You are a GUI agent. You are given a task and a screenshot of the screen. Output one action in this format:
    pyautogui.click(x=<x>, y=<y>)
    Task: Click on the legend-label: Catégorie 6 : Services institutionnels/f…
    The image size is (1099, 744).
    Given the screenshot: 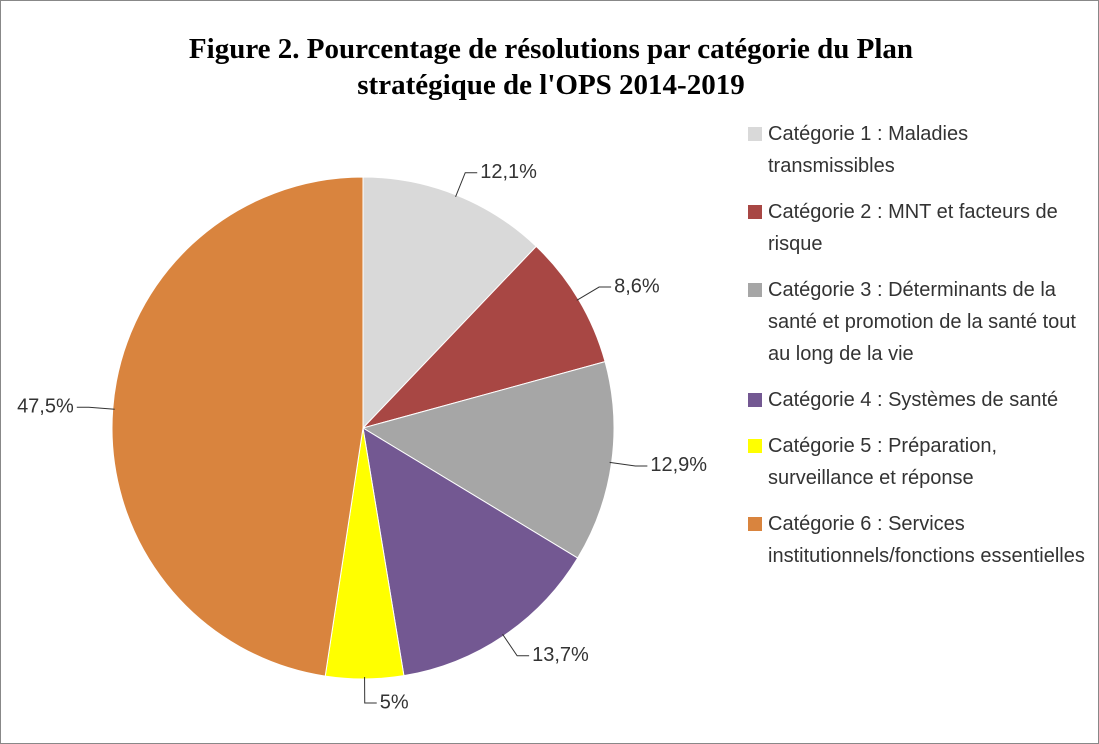 What is the action you would take?
    pyautogui.click(x=926, y=540)
    